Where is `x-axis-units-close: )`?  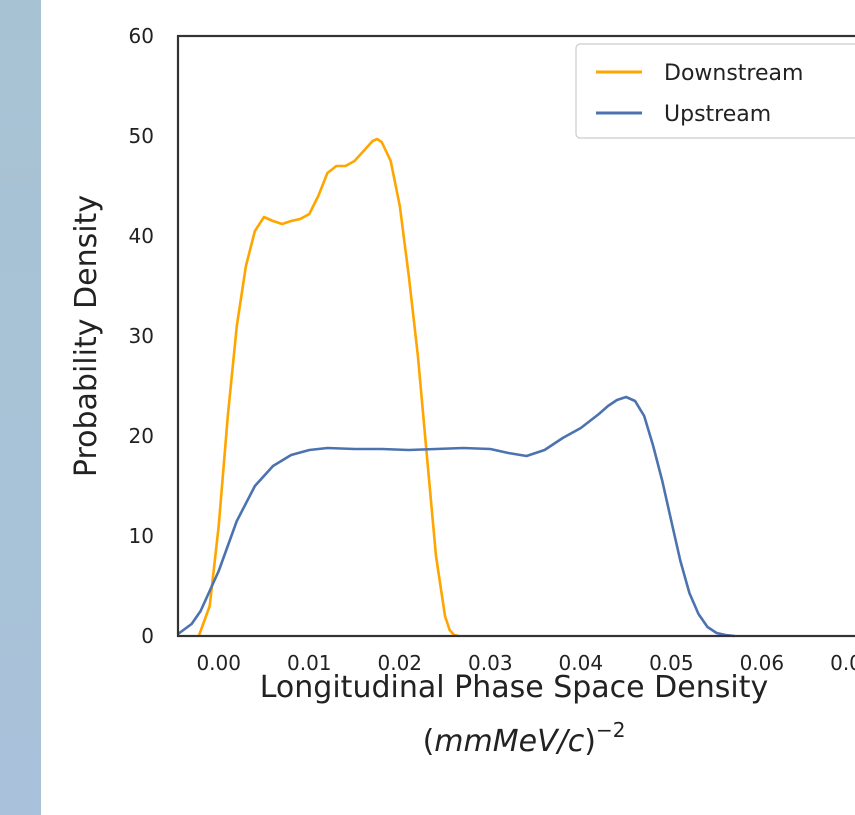
x-axis-units-close: ) is located at coordinates (590, 741).